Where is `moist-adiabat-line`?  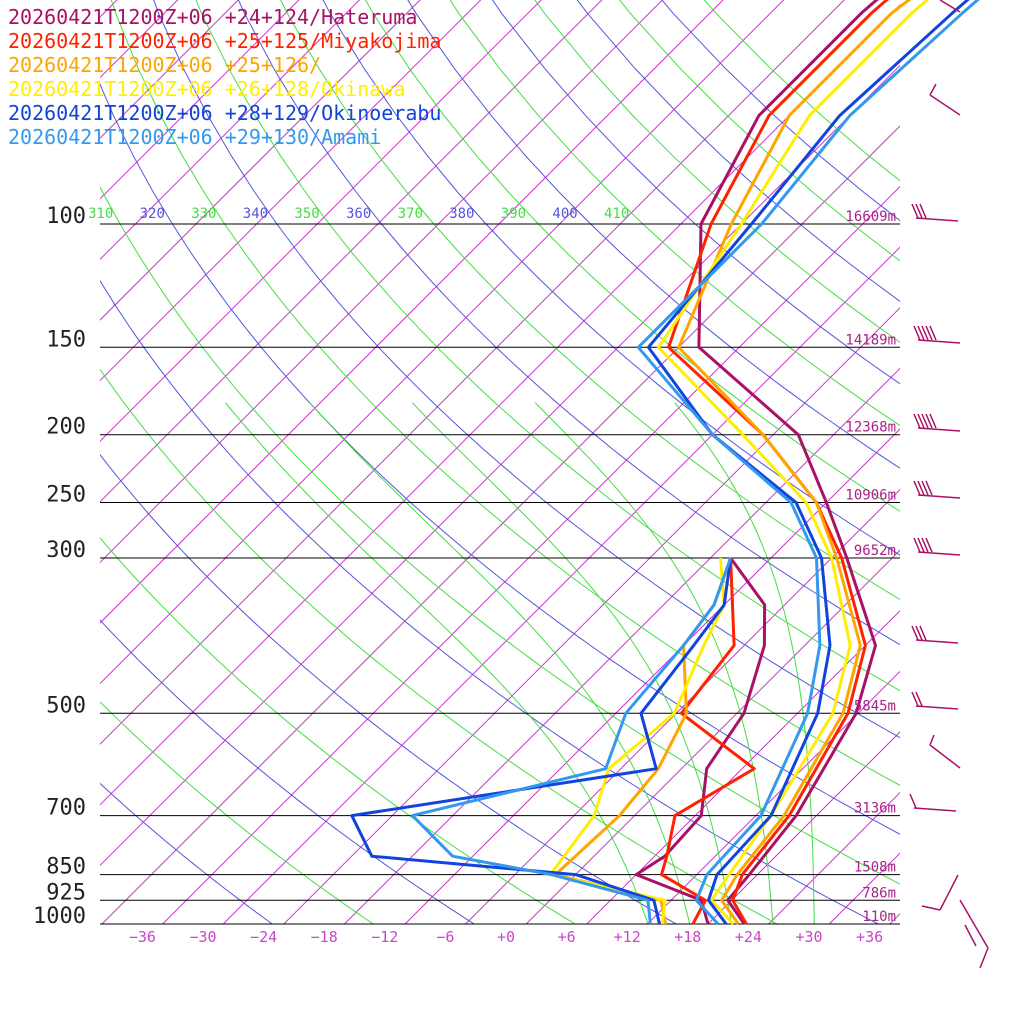
moist-adiabat-line is located at coordinates (654, 663).